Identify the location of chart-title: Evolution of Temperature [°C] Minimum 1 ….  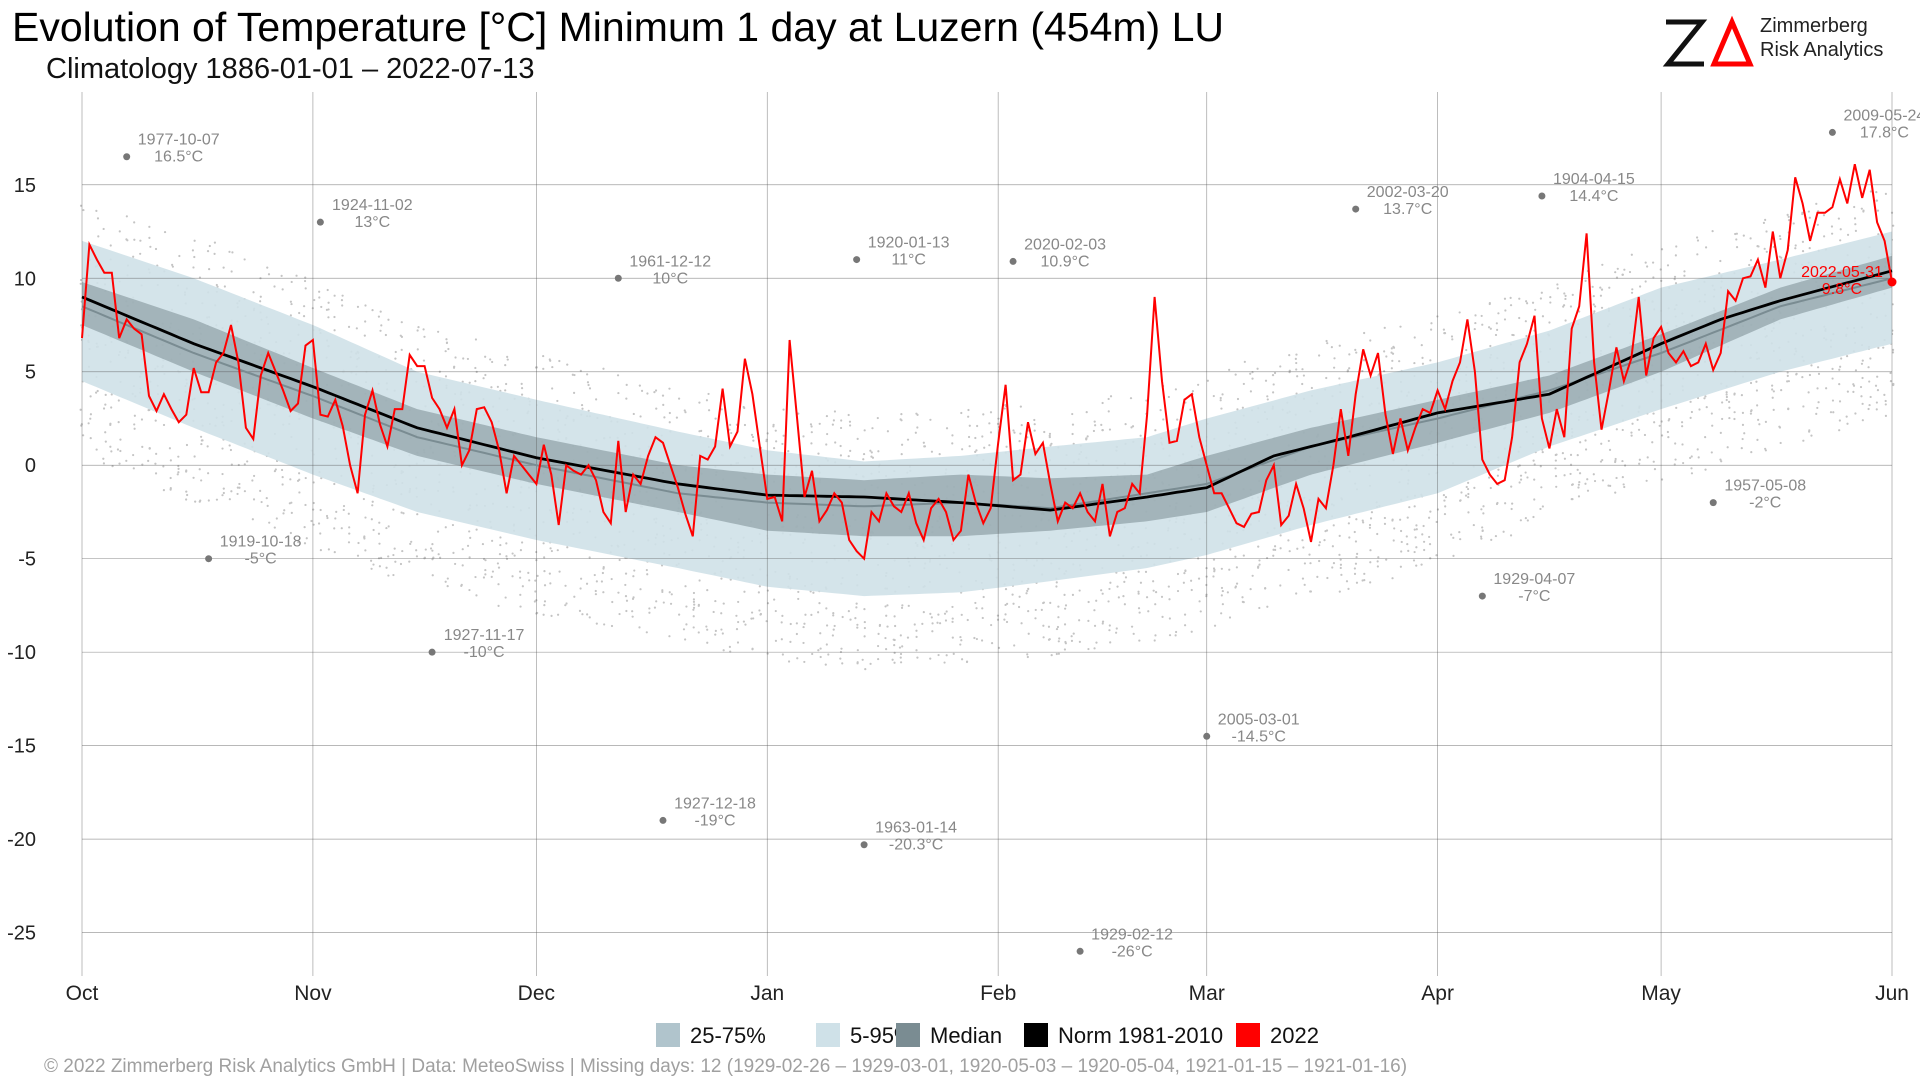
(618, 27).